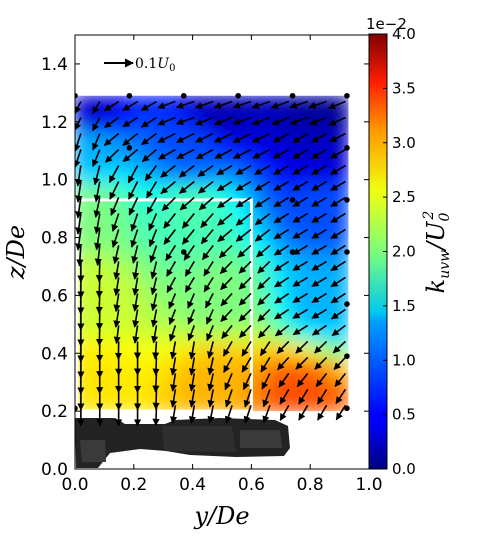  I want to click on x-tick-label: 0.4, so click(192, 485).